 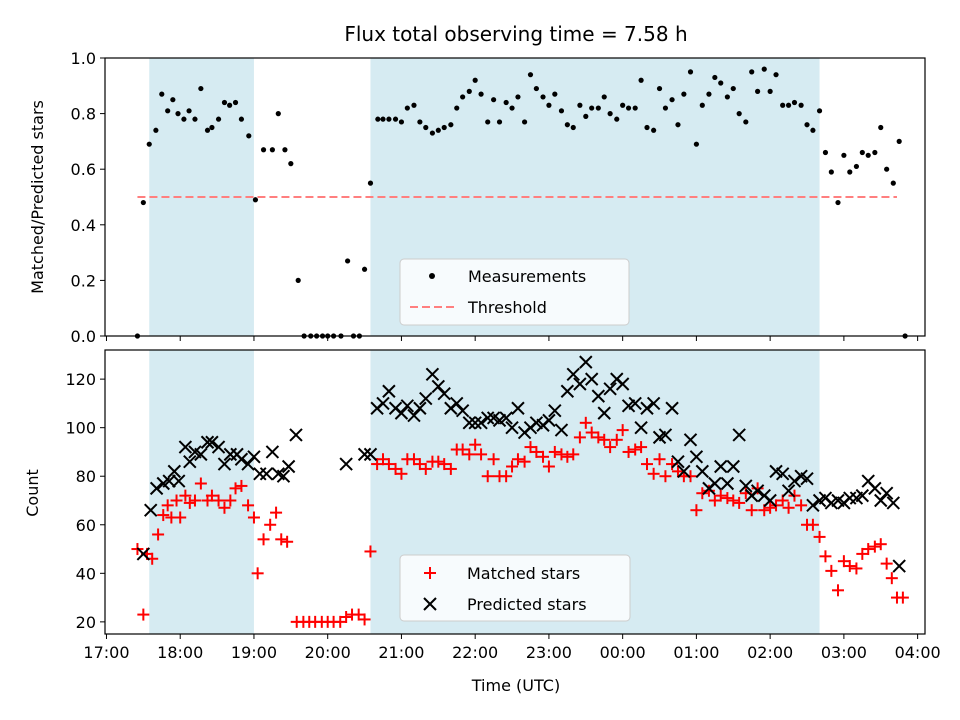 I want to click on x-tick-label: 20:00, so click(x=328, y=652).